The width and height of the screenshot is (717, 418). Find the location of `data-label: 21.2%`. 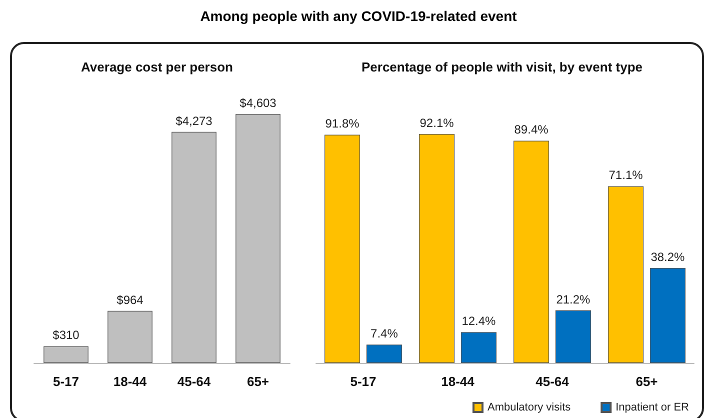

data-label: 21.2% is located at coordinates (573, 299).